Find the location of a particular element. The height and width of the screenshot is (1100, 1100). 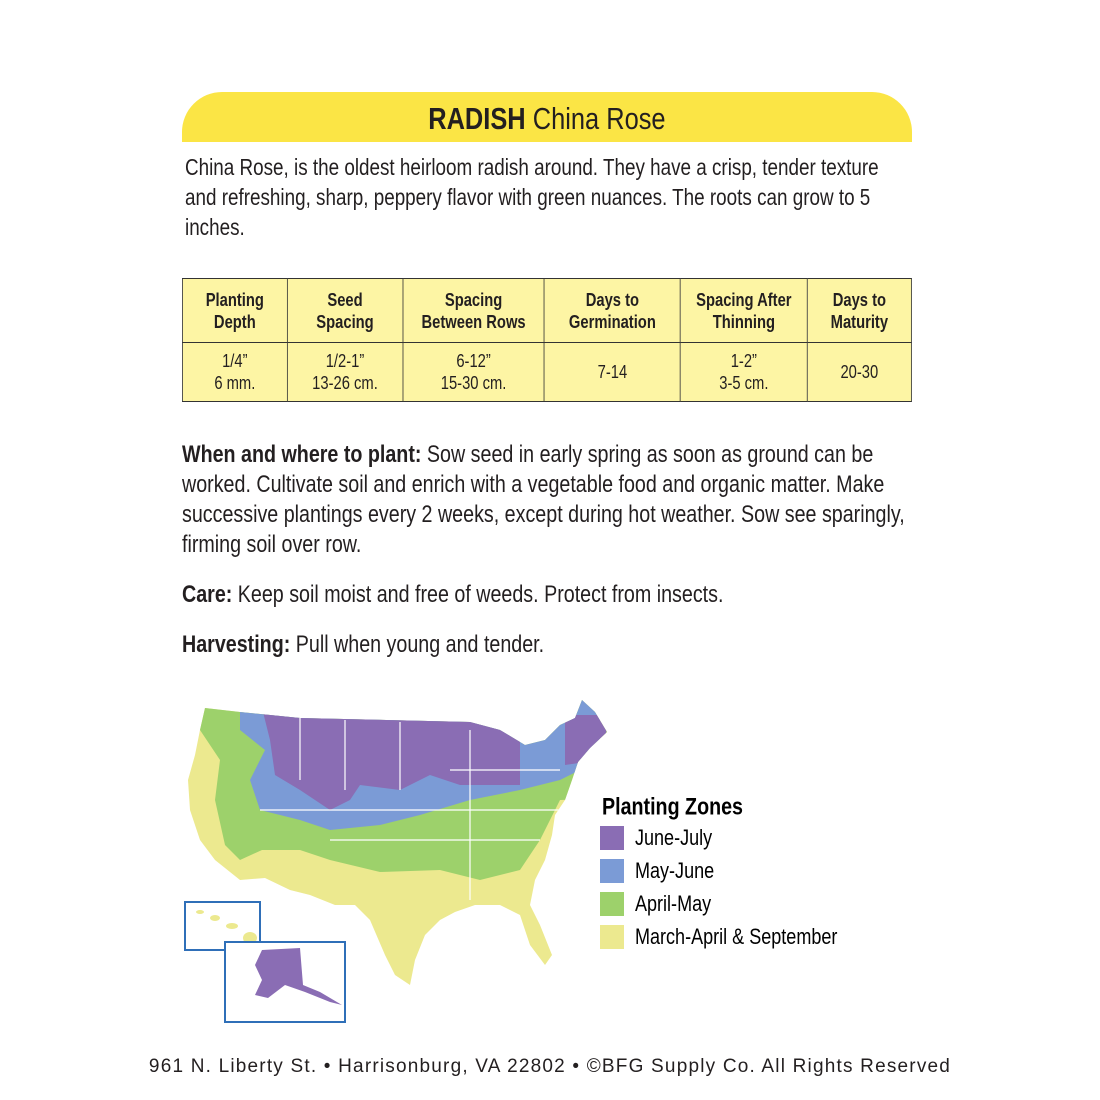

hawaii-box is located at coordinates (222, 926).